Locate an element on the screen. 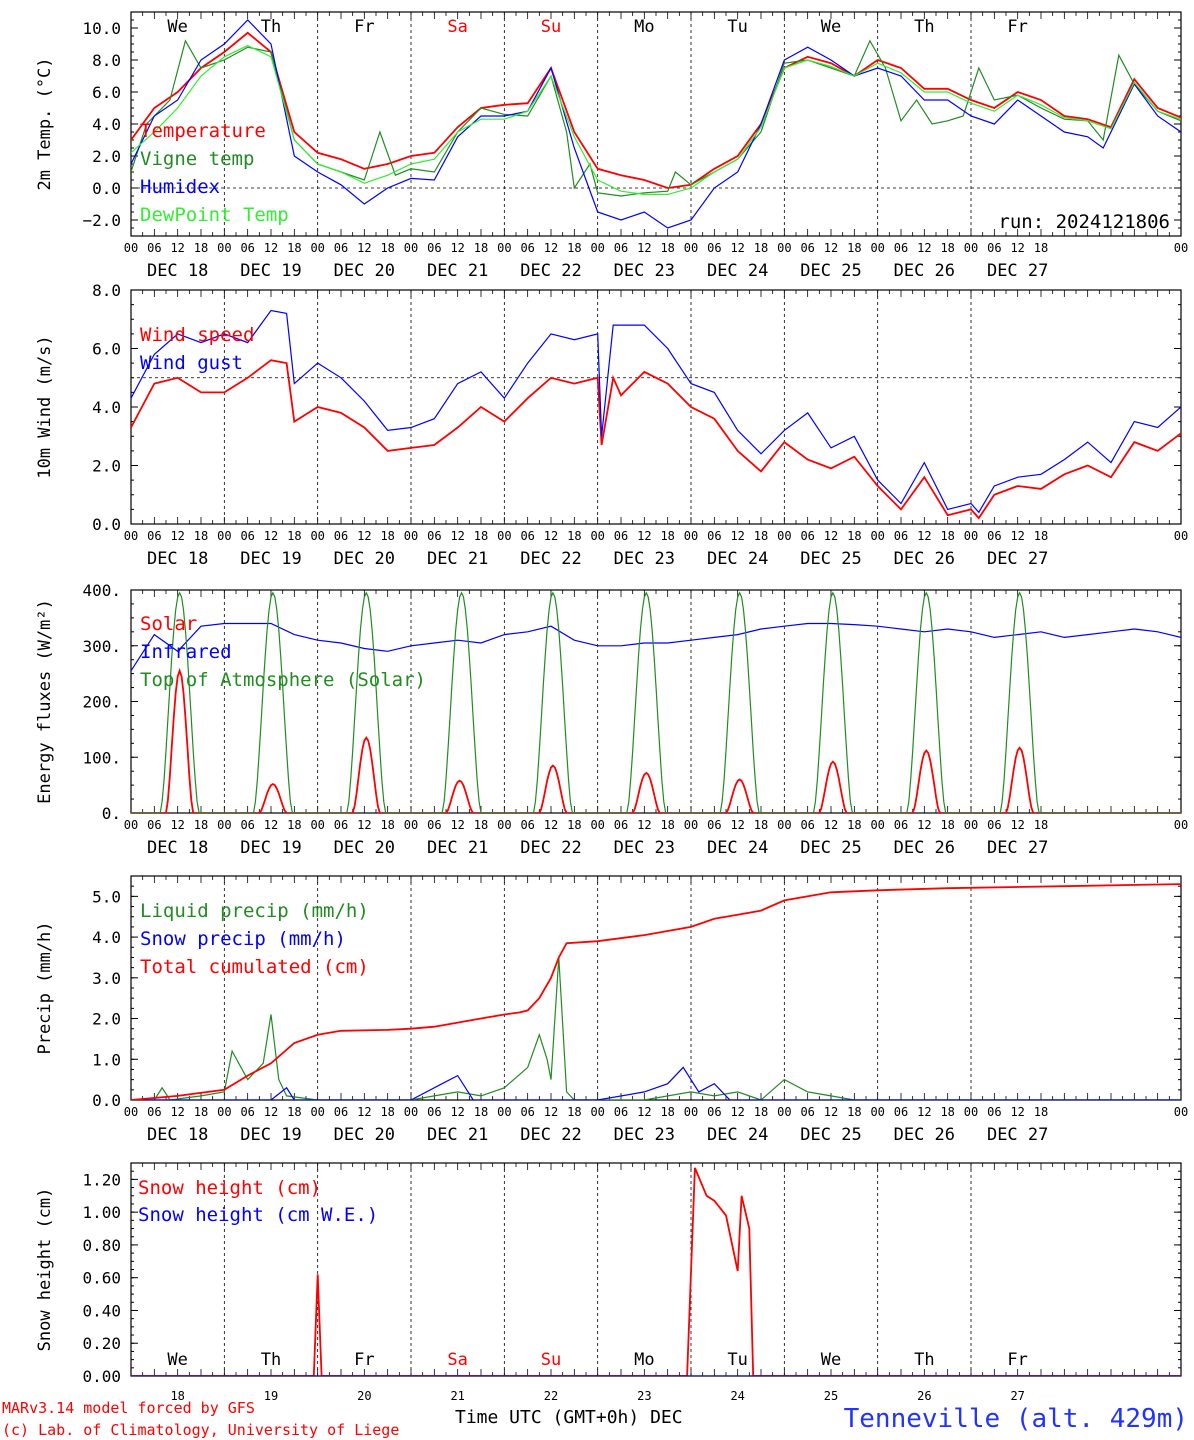 This screenshot has height=1440, width=1194. series-line-wind-gust is located at coordinates (656, 411).